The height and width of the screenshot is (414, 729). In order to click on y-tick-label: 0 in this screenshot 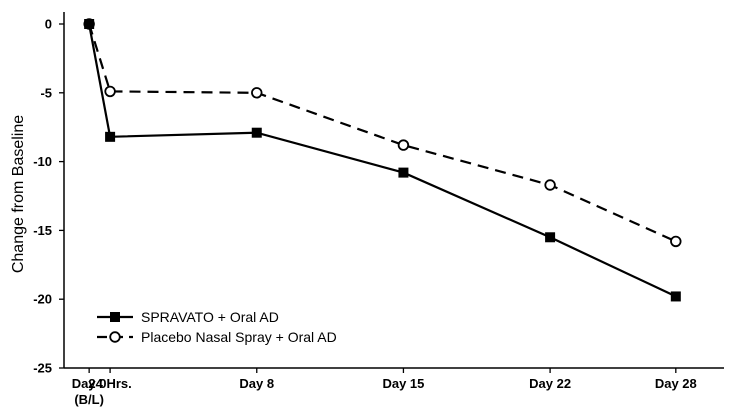, I will do `click(48, 24)`.